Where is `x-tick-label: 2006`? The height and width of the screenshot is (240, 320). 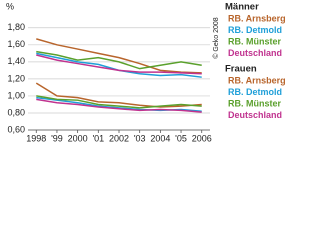
x-tick-label: 2006 is located at coordinates (202, 138).